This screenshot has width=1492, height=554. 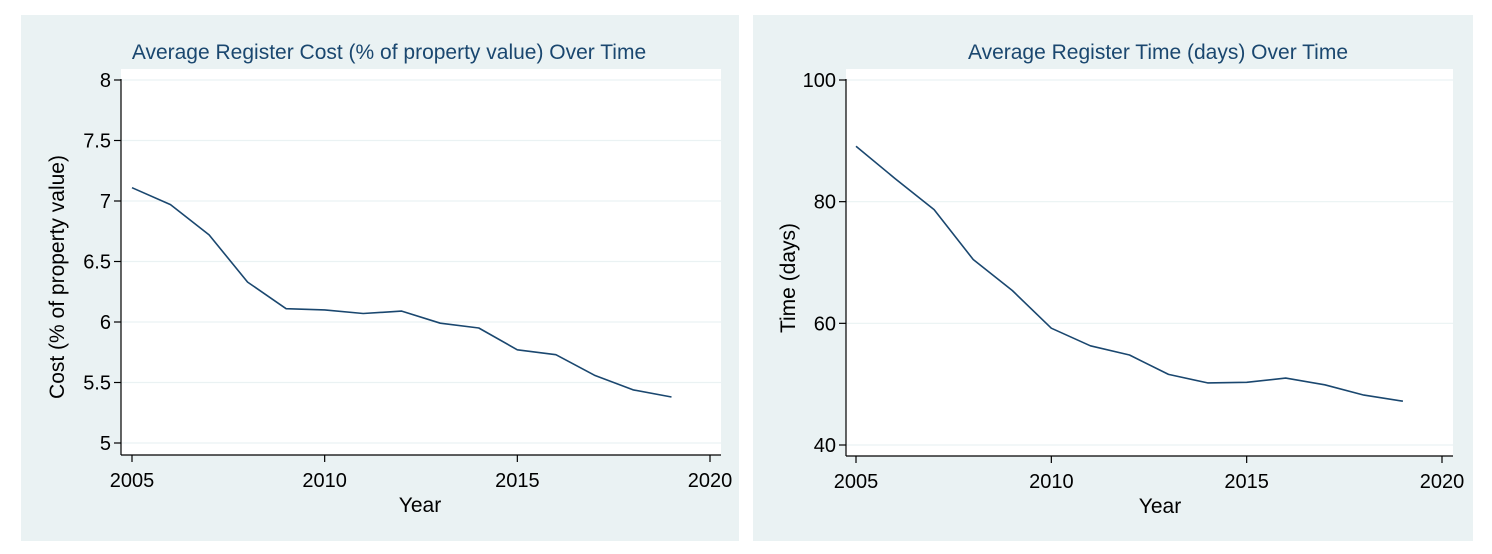 I want to click on y-tick-label: 8, so click(x=105, y=81).